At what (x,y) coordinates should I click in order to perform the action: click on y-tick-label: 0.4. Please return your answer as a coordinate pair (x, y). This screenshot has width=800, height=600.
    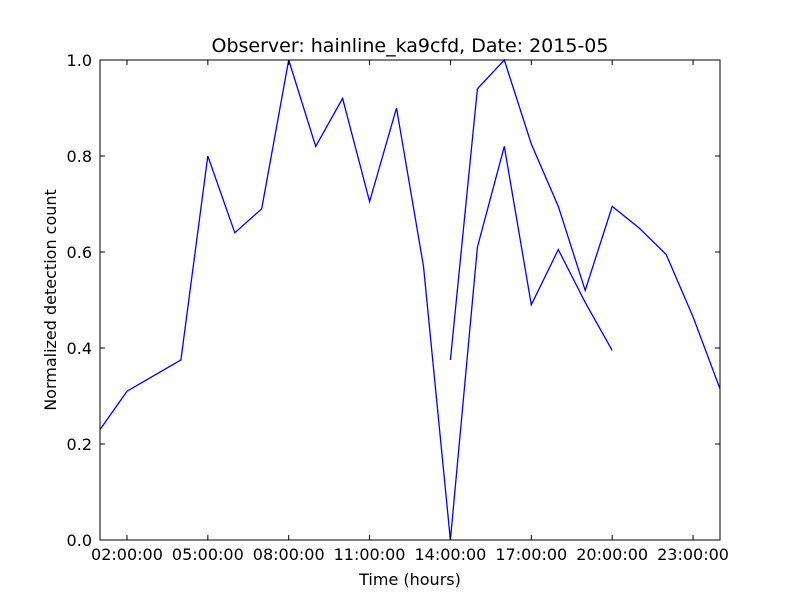
    Looking at the image, I should click on (79, 348).